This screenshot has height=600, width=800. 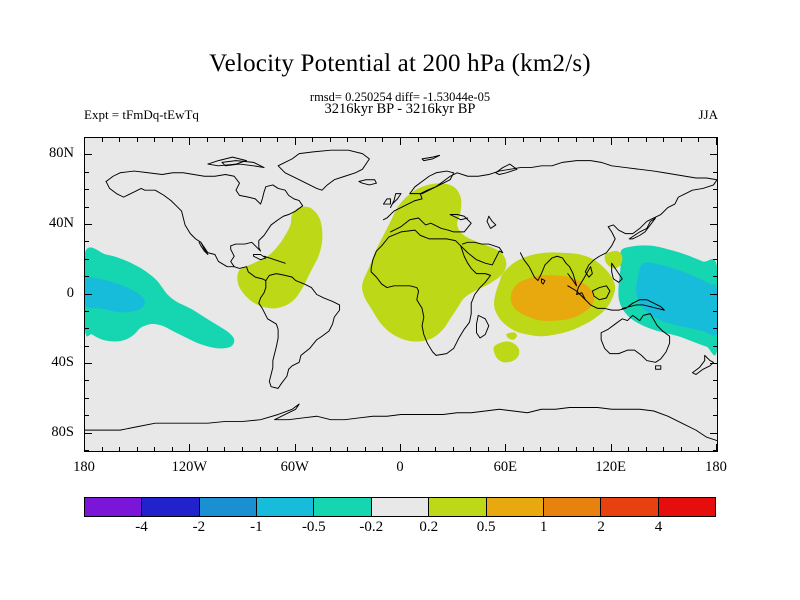 I want to click on contour-region-africa-eurasia-positive, so click(x=434, y=262).